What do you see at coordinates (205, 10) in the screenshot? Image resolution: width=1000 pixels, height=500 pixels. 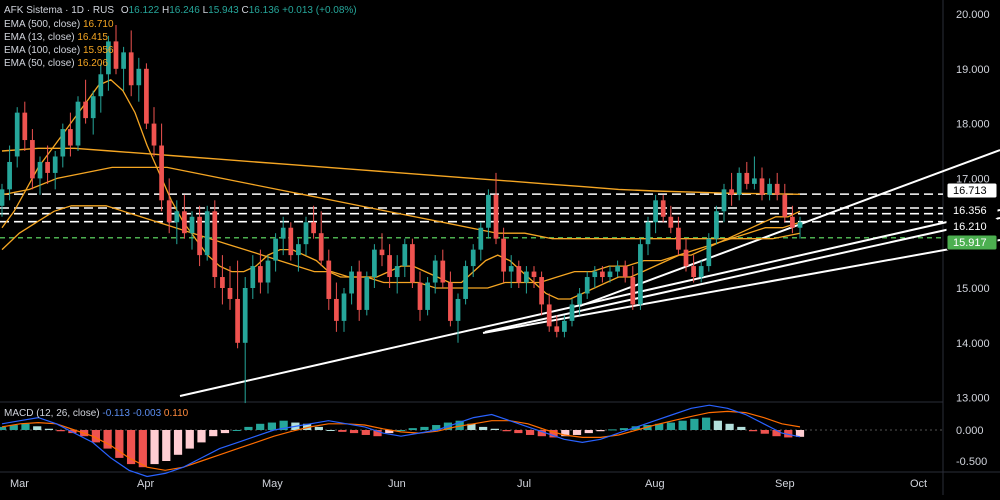 I see `low-label: L` at bounding box center [205, 10].